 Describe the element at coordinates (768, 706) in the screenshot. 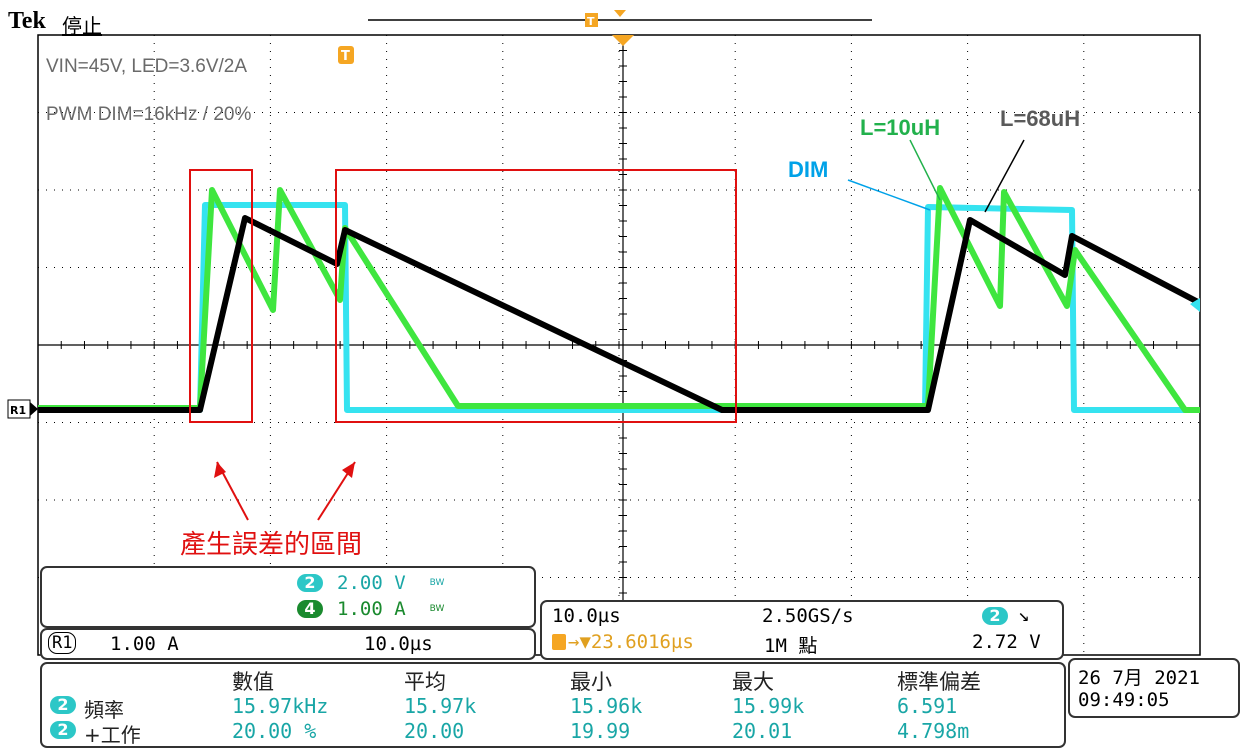

I see `meas-value: 15.99k` at that location.